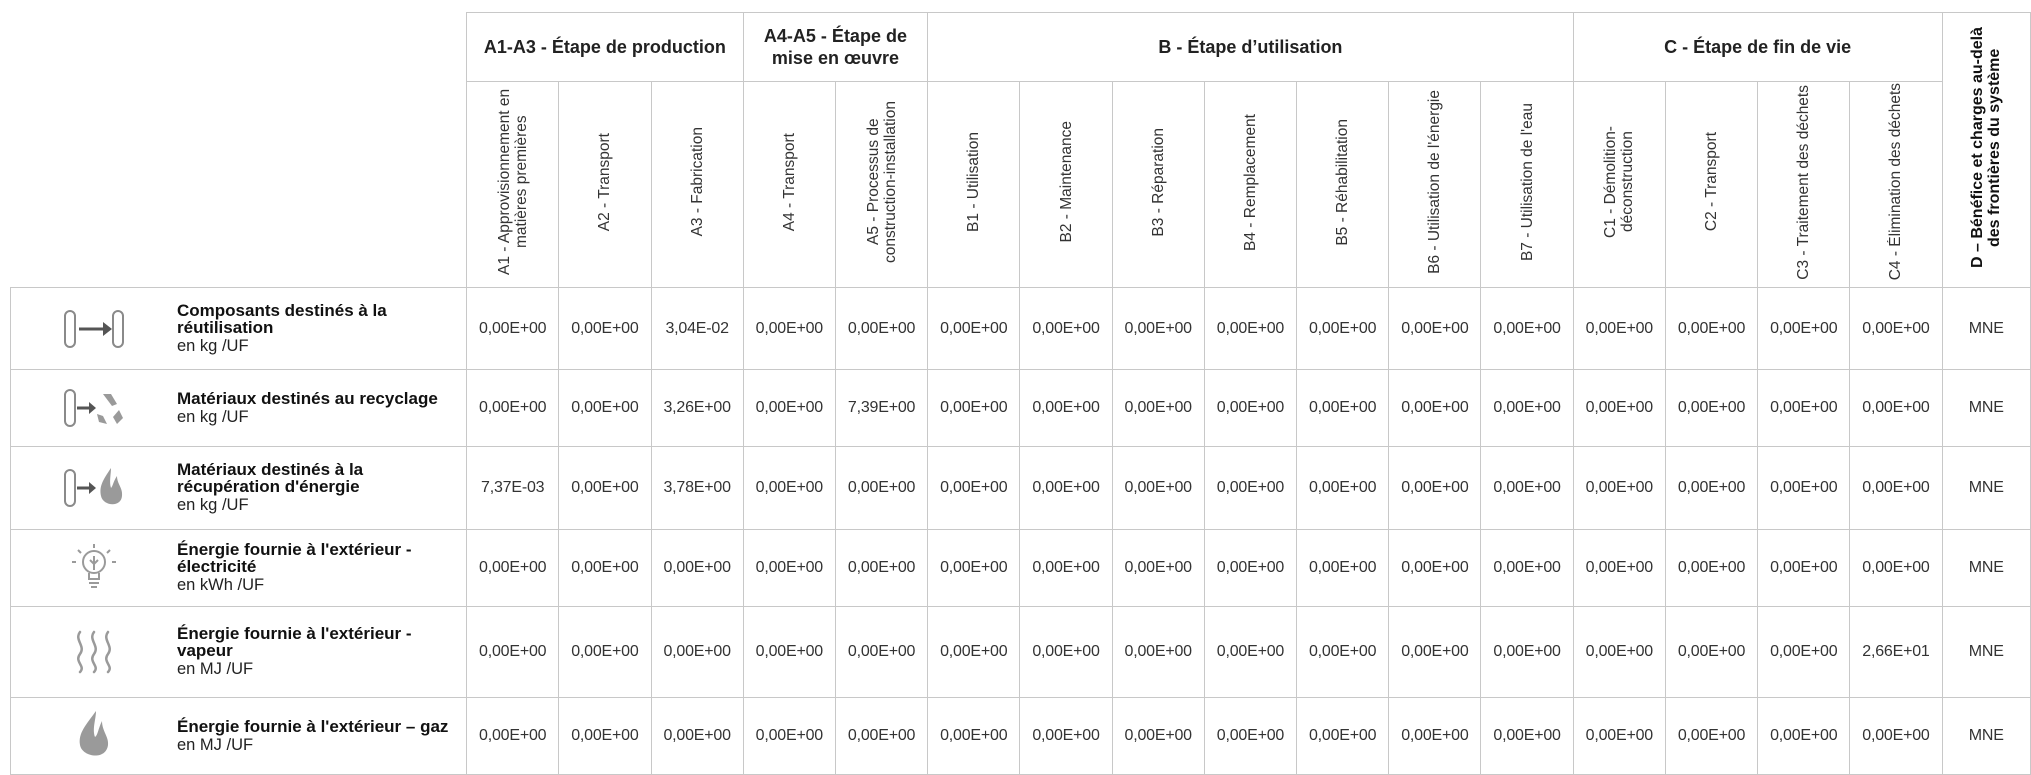  I want to click on sub-header-label: B2 - Maintenance, so click(1066, 182).